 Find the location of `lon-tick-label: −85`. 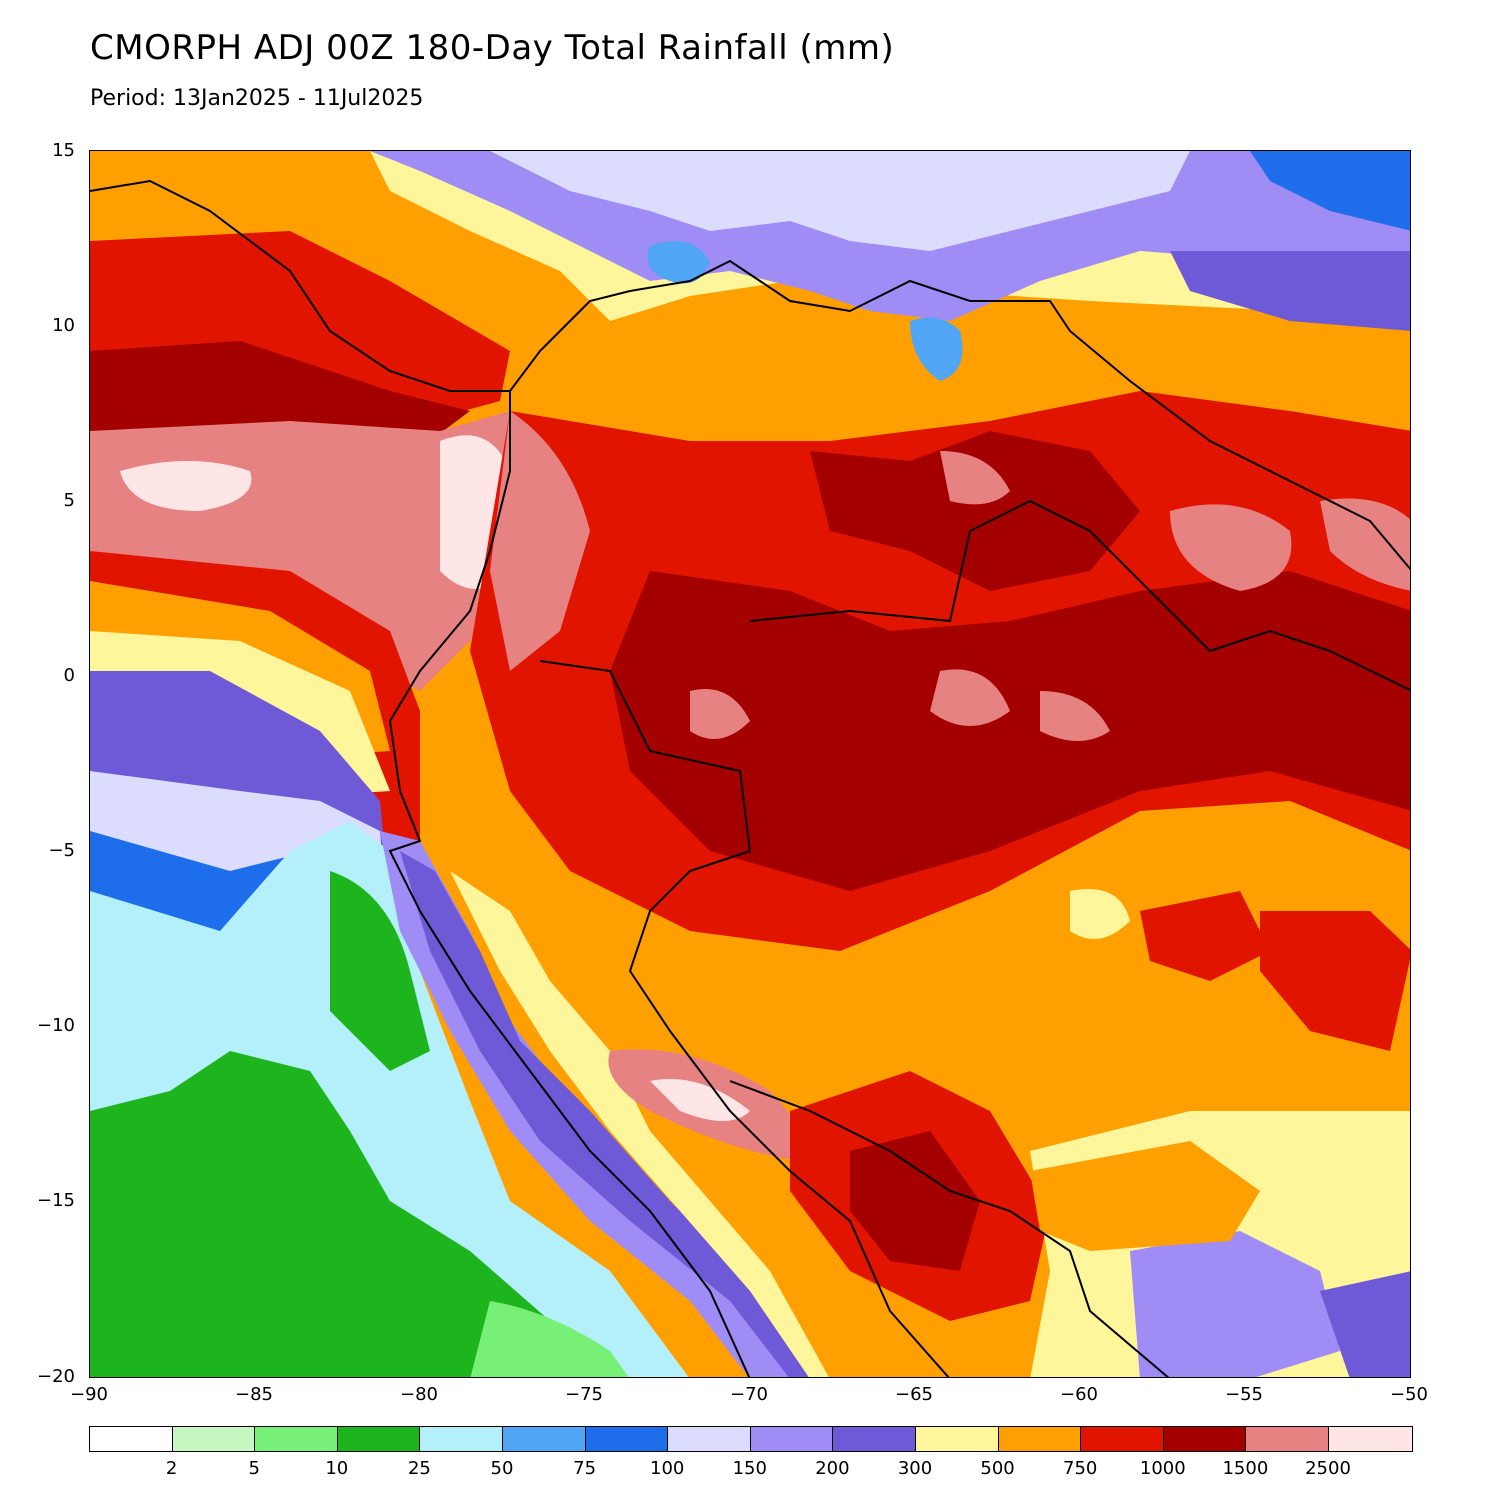

lon-tick-label: −85 is located at coordinates (254, 1394).